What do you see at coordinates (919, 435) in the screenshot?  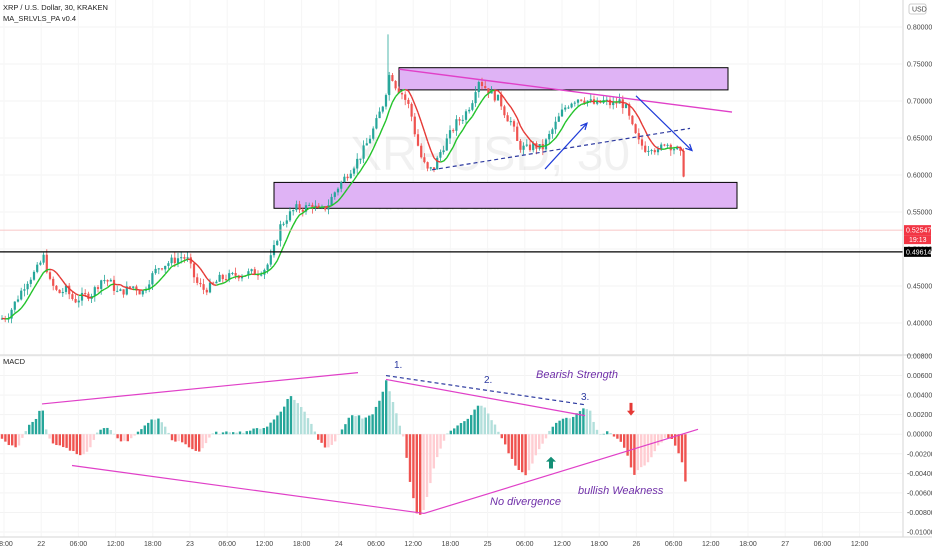 I see `macd-tick-label: 0.00000` at bounding box center [919, 435].